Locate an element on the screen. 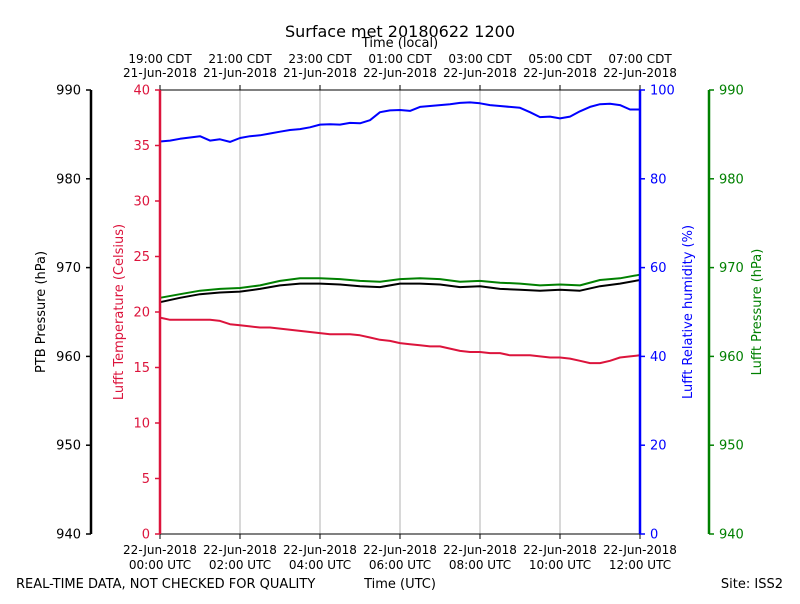  x-tick-label-time: 02:00 UTC is located at coordinates (240, 565).